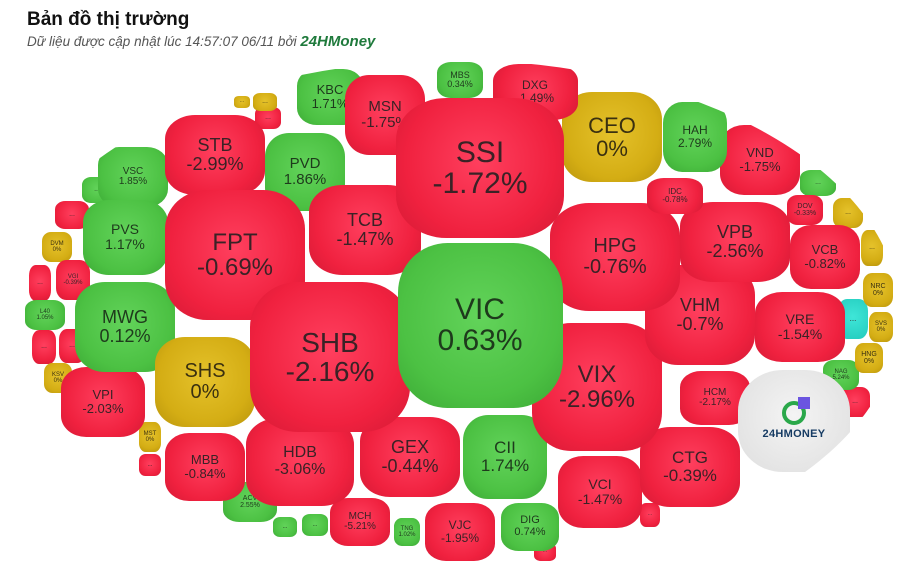 This screenshot has height=575, width=908. I want to click on stock-cell-ctg: CTG -0.39%, so click(690, 467).